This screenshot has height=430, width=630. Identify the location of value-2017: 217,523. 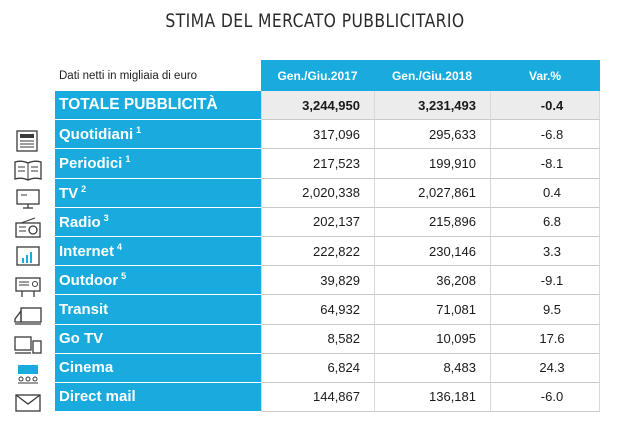
(317, 164).